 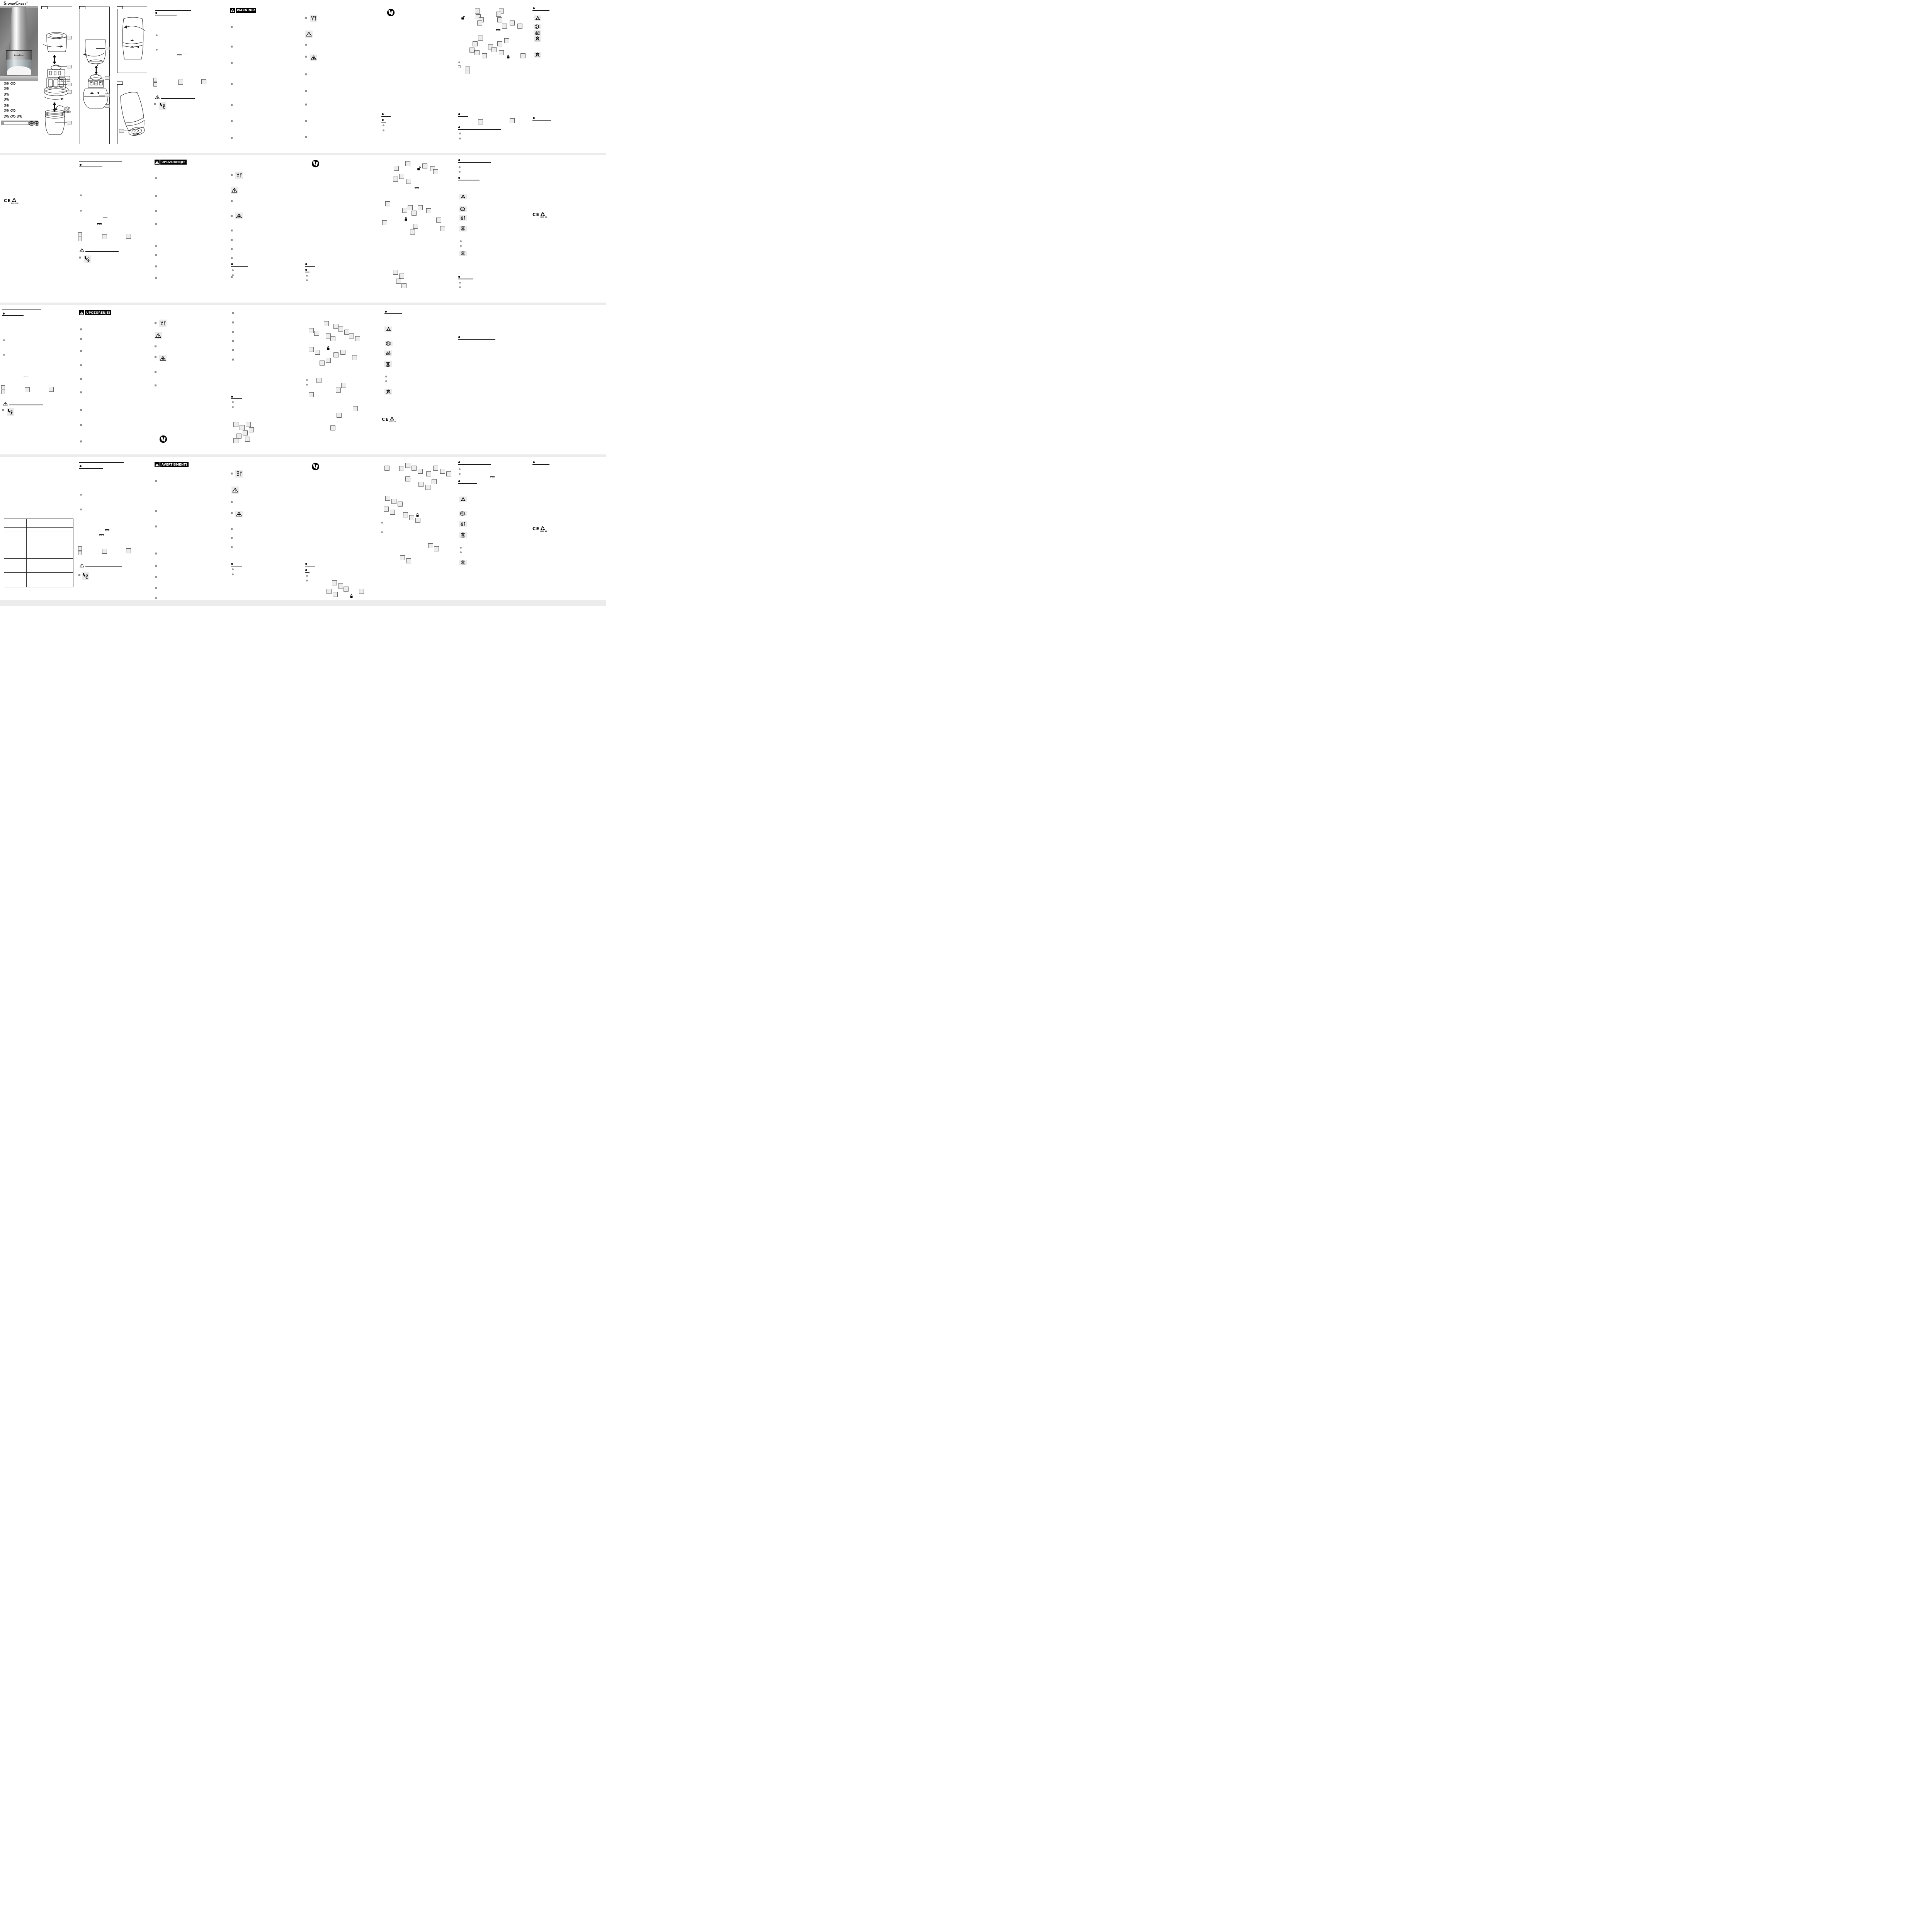 What do you see at coordinates (70, 66) in the screenshot?
I see `callout-grinder-top` at bounding box center [70, 66].